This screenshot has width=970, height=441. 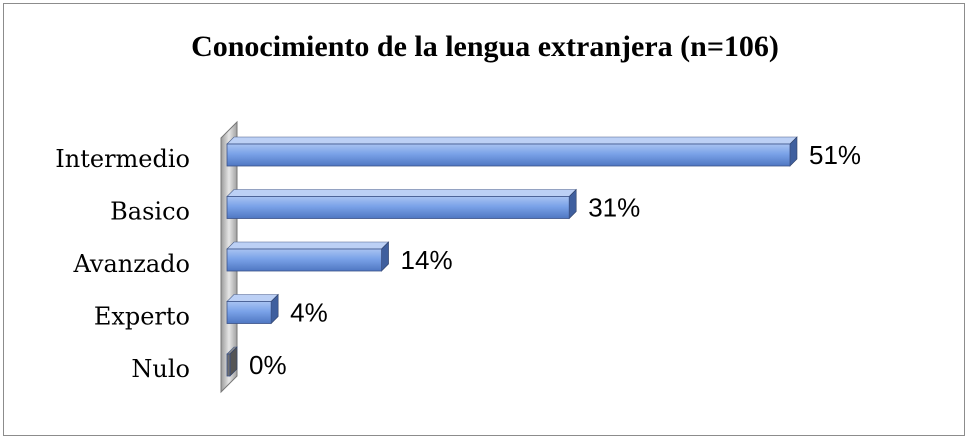 I want to click on bar-basico, so click(x=401, y=204).